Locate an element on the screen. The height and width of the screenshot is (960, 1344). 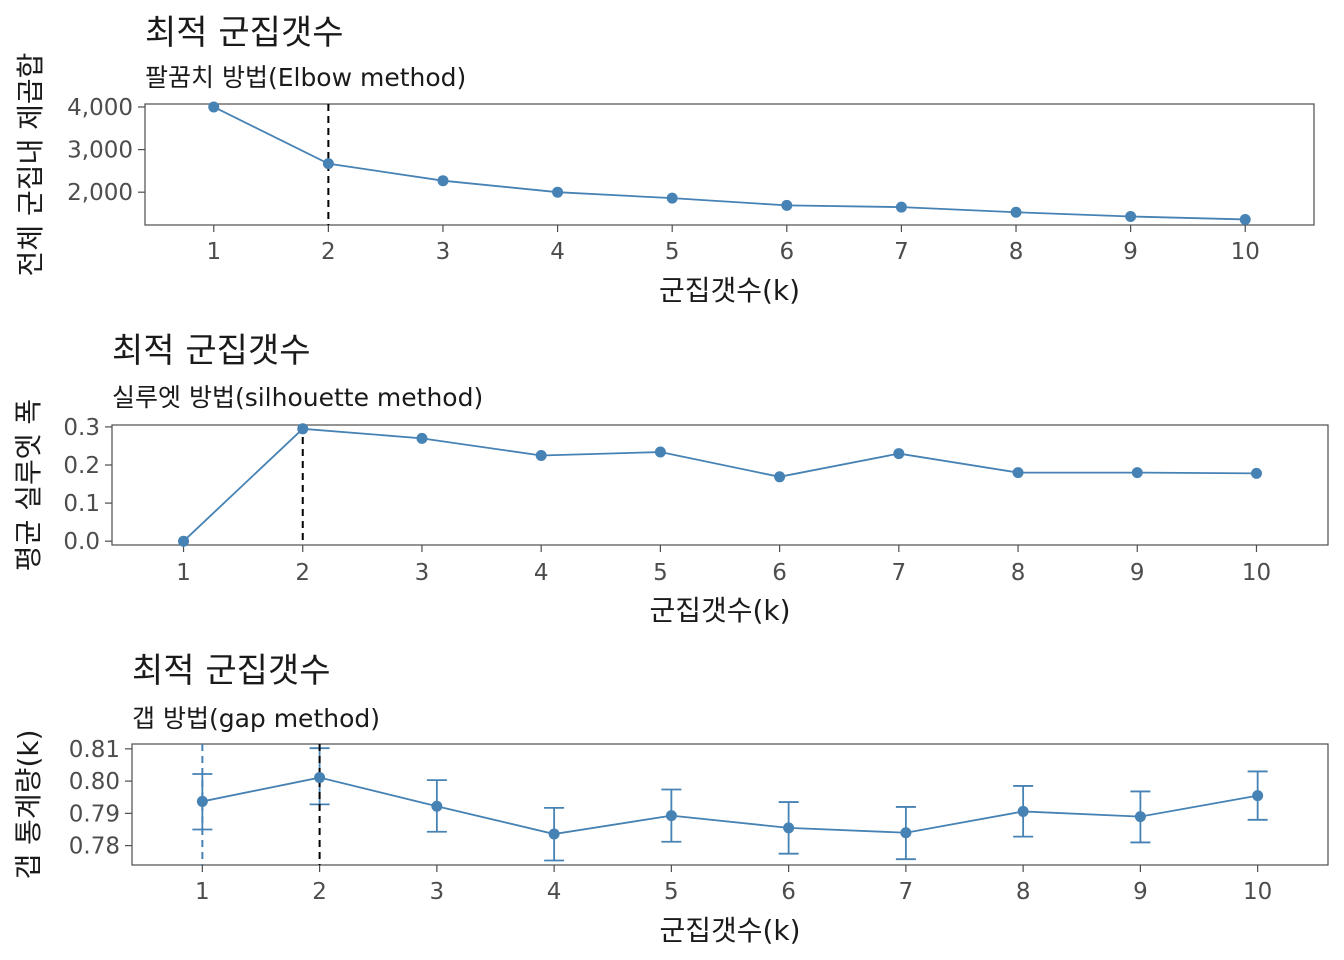
y-tick-label: 0.80 is located at coordinates (94, 782).